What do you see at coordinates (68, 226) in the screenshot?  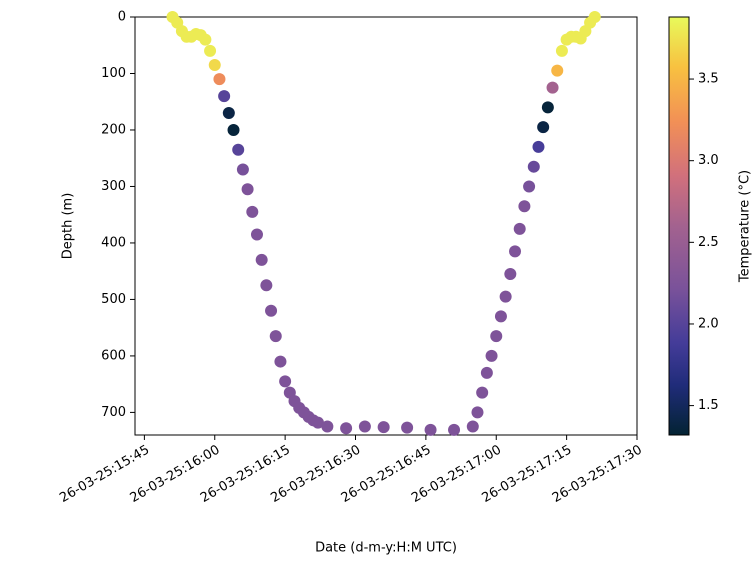 I see `y-axis-label: Depth (m)` at bounding box center [68, 226].